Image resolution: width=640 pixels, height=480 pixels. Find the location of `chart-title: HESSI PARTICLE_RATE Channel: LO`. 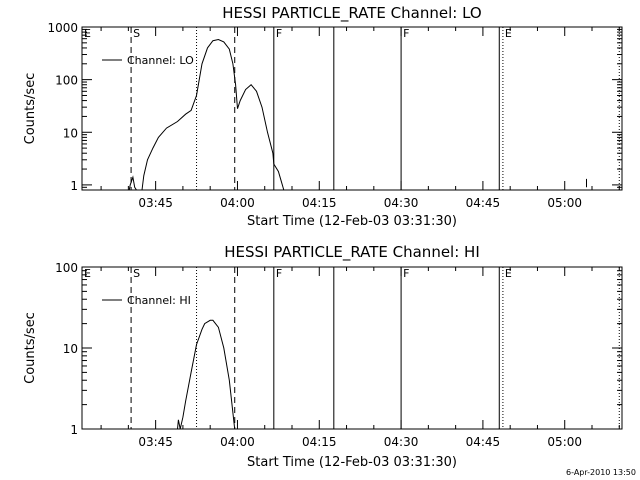

chart-title: HESSI PARTICLE_RATE Channel: LO is located at coordinates (351, 13).